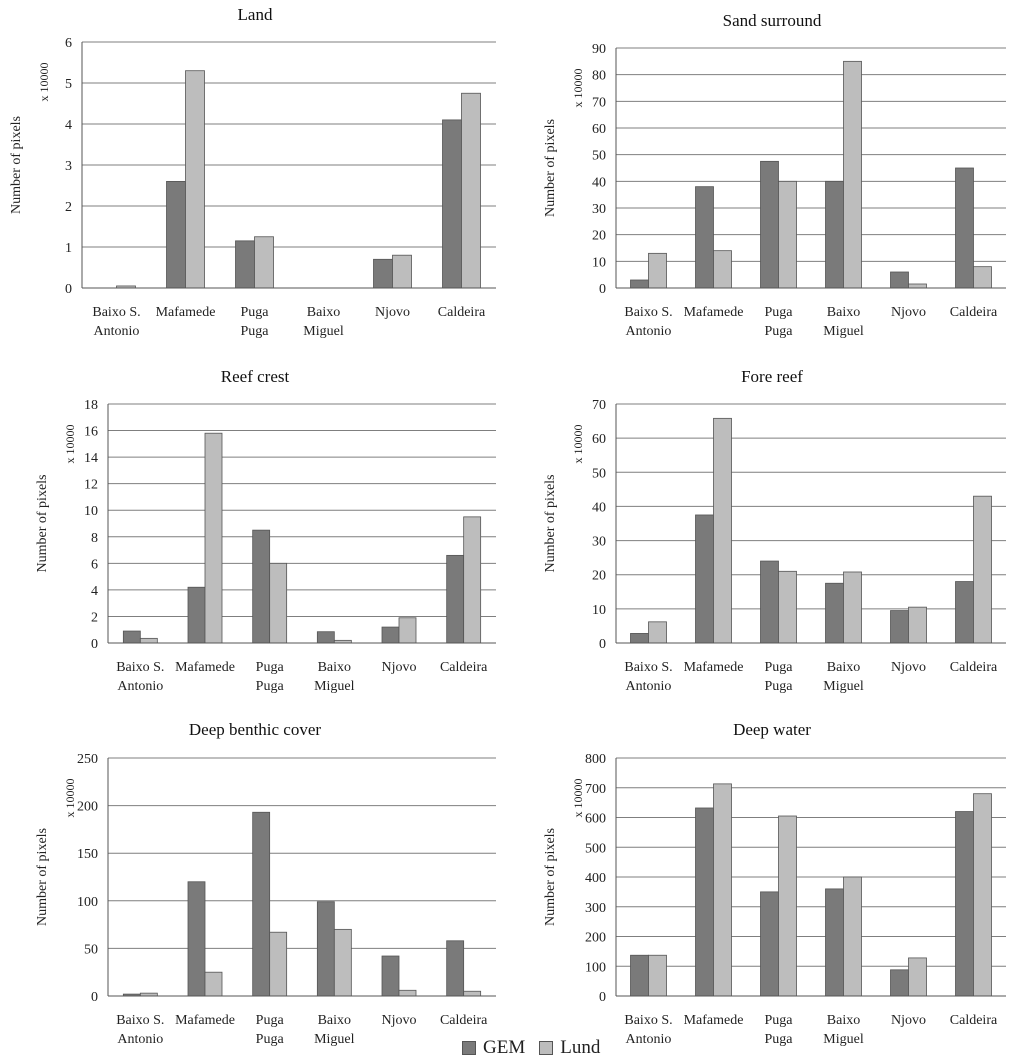 This screenshot has height=1061, width=1024. What do you see at coordinates (87, 807) in the screenshot?
I see `deep-benthic-cover-ytick-label: 200` at bounding box center [87, 807].